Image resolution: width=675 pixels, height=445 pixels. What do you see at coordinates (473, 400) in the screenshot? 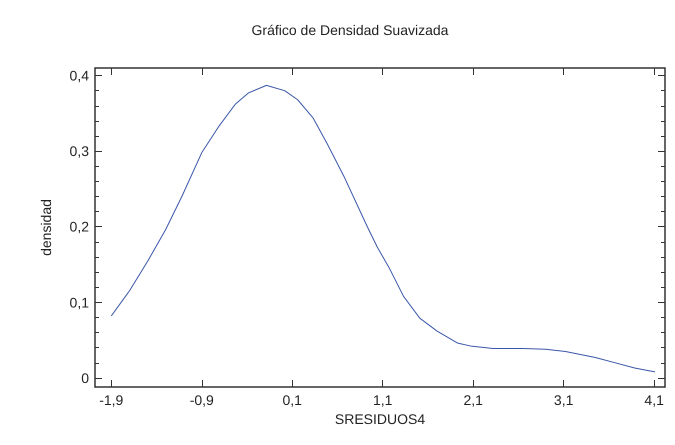
I see `x-tick-label: 2,1` at bounding box center [473, 400].